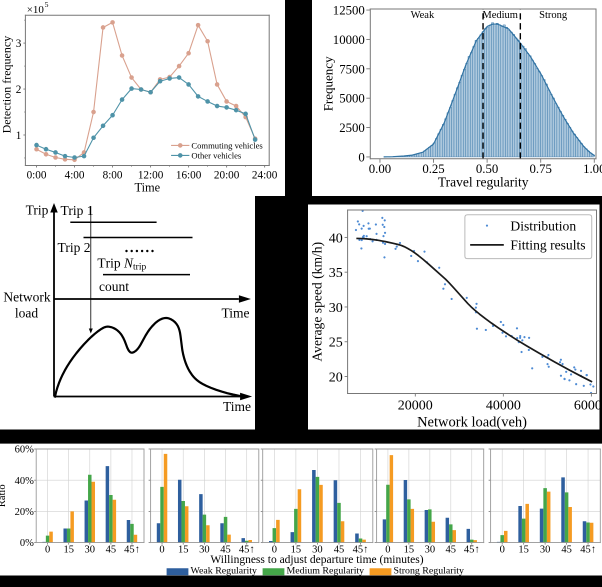  Describe the element at coordinates (25, 450) in the screenshot. I see `svg-text: 60%` at that location.